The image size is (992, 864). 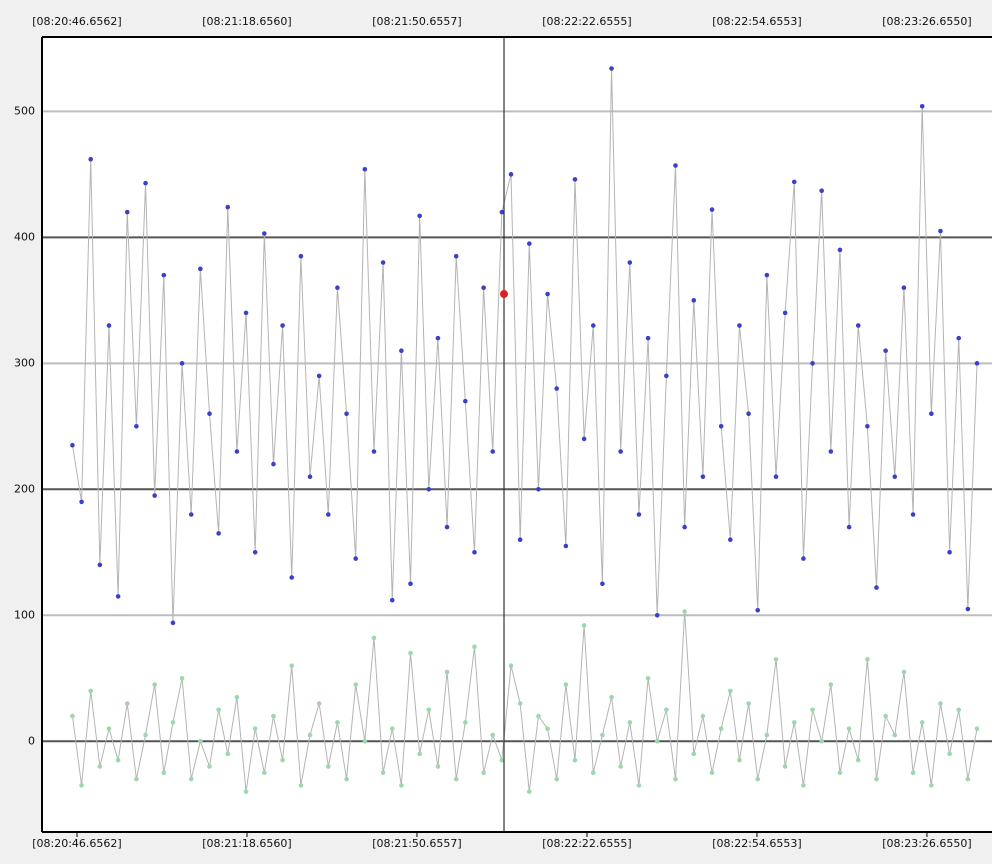 What do you see at coordinates (246, 21) in the screenshot?
I see `x-tick-label-top: [08:21:18.6560]` at bounding box center [246, 21].